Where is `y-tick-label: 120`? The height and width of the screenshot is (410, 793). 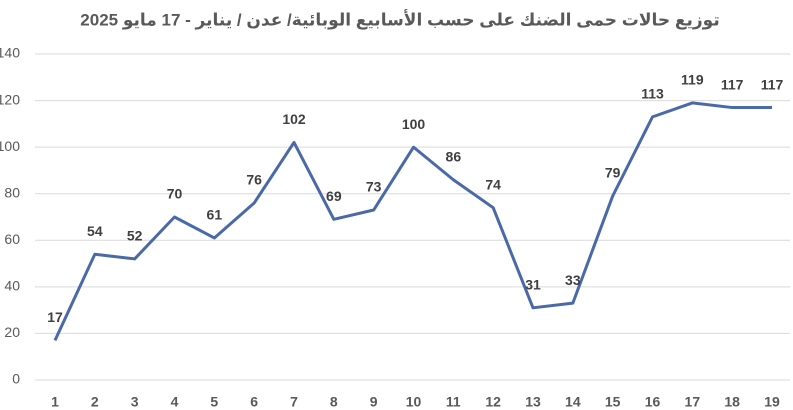 y-tick-label: 120 is located at coordinates (10, 99).